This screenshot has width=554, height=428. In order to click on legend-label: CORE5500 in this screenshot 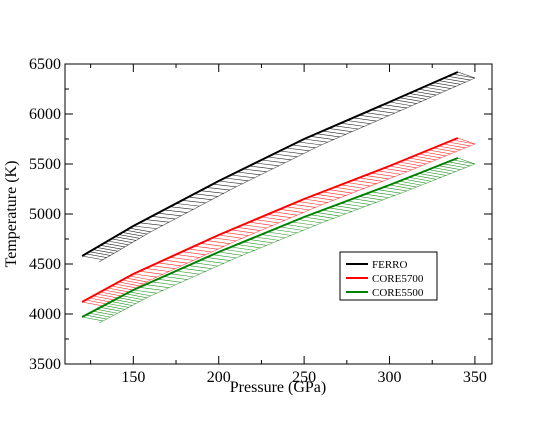, I will do `click(398, 293)`.